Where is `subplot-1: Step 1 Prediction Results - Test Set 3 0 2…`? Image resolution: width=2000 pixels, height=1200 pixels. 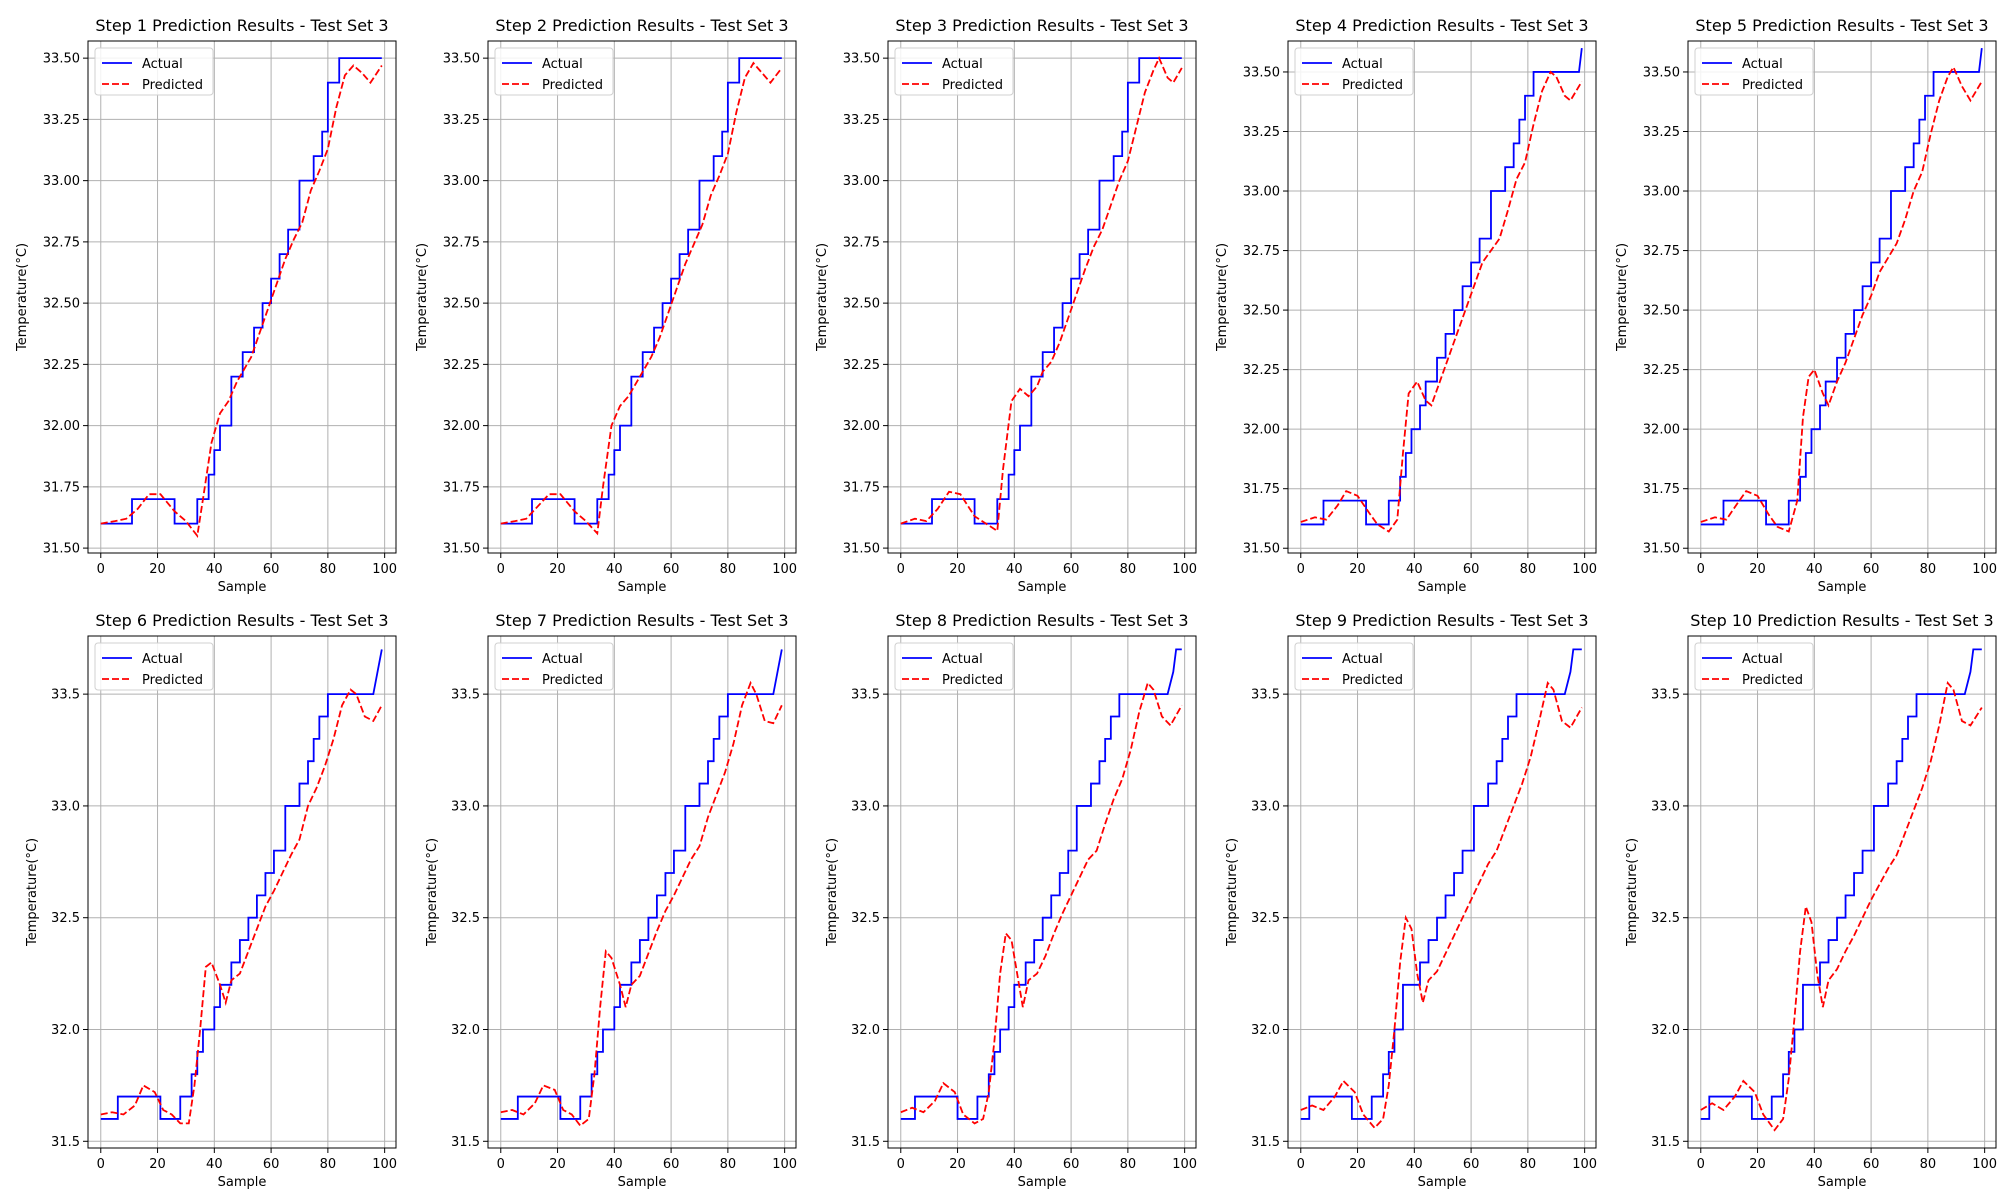
subplot-1: Step 1 Prediction Results - Test Set 3 0 2… is located at coordinates (206, 305).